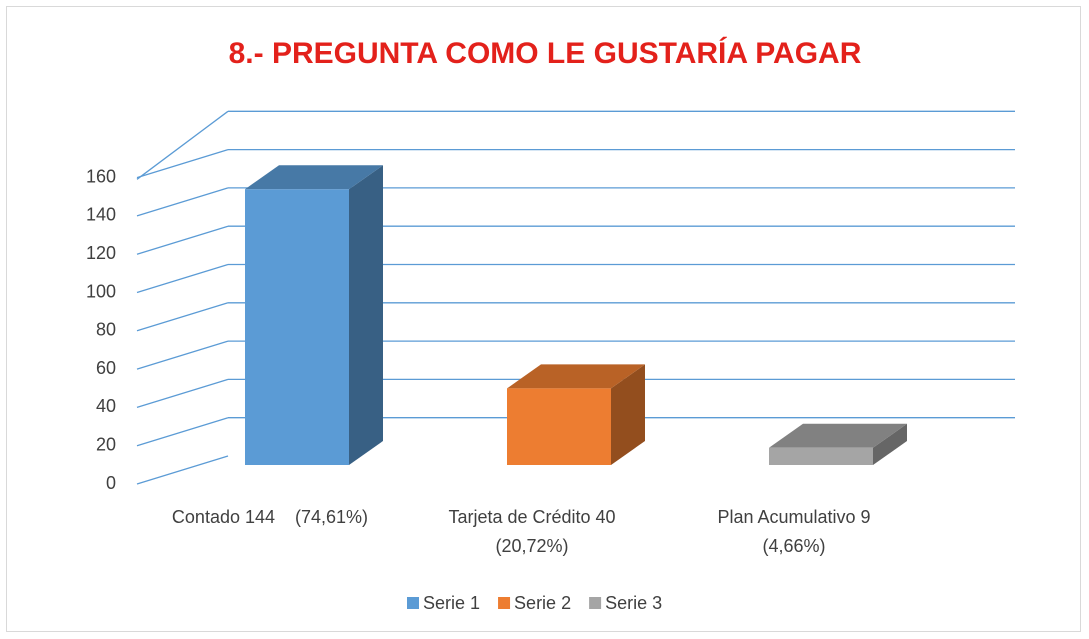  I want to click on y-tick-label: 60, so click(106, 368).